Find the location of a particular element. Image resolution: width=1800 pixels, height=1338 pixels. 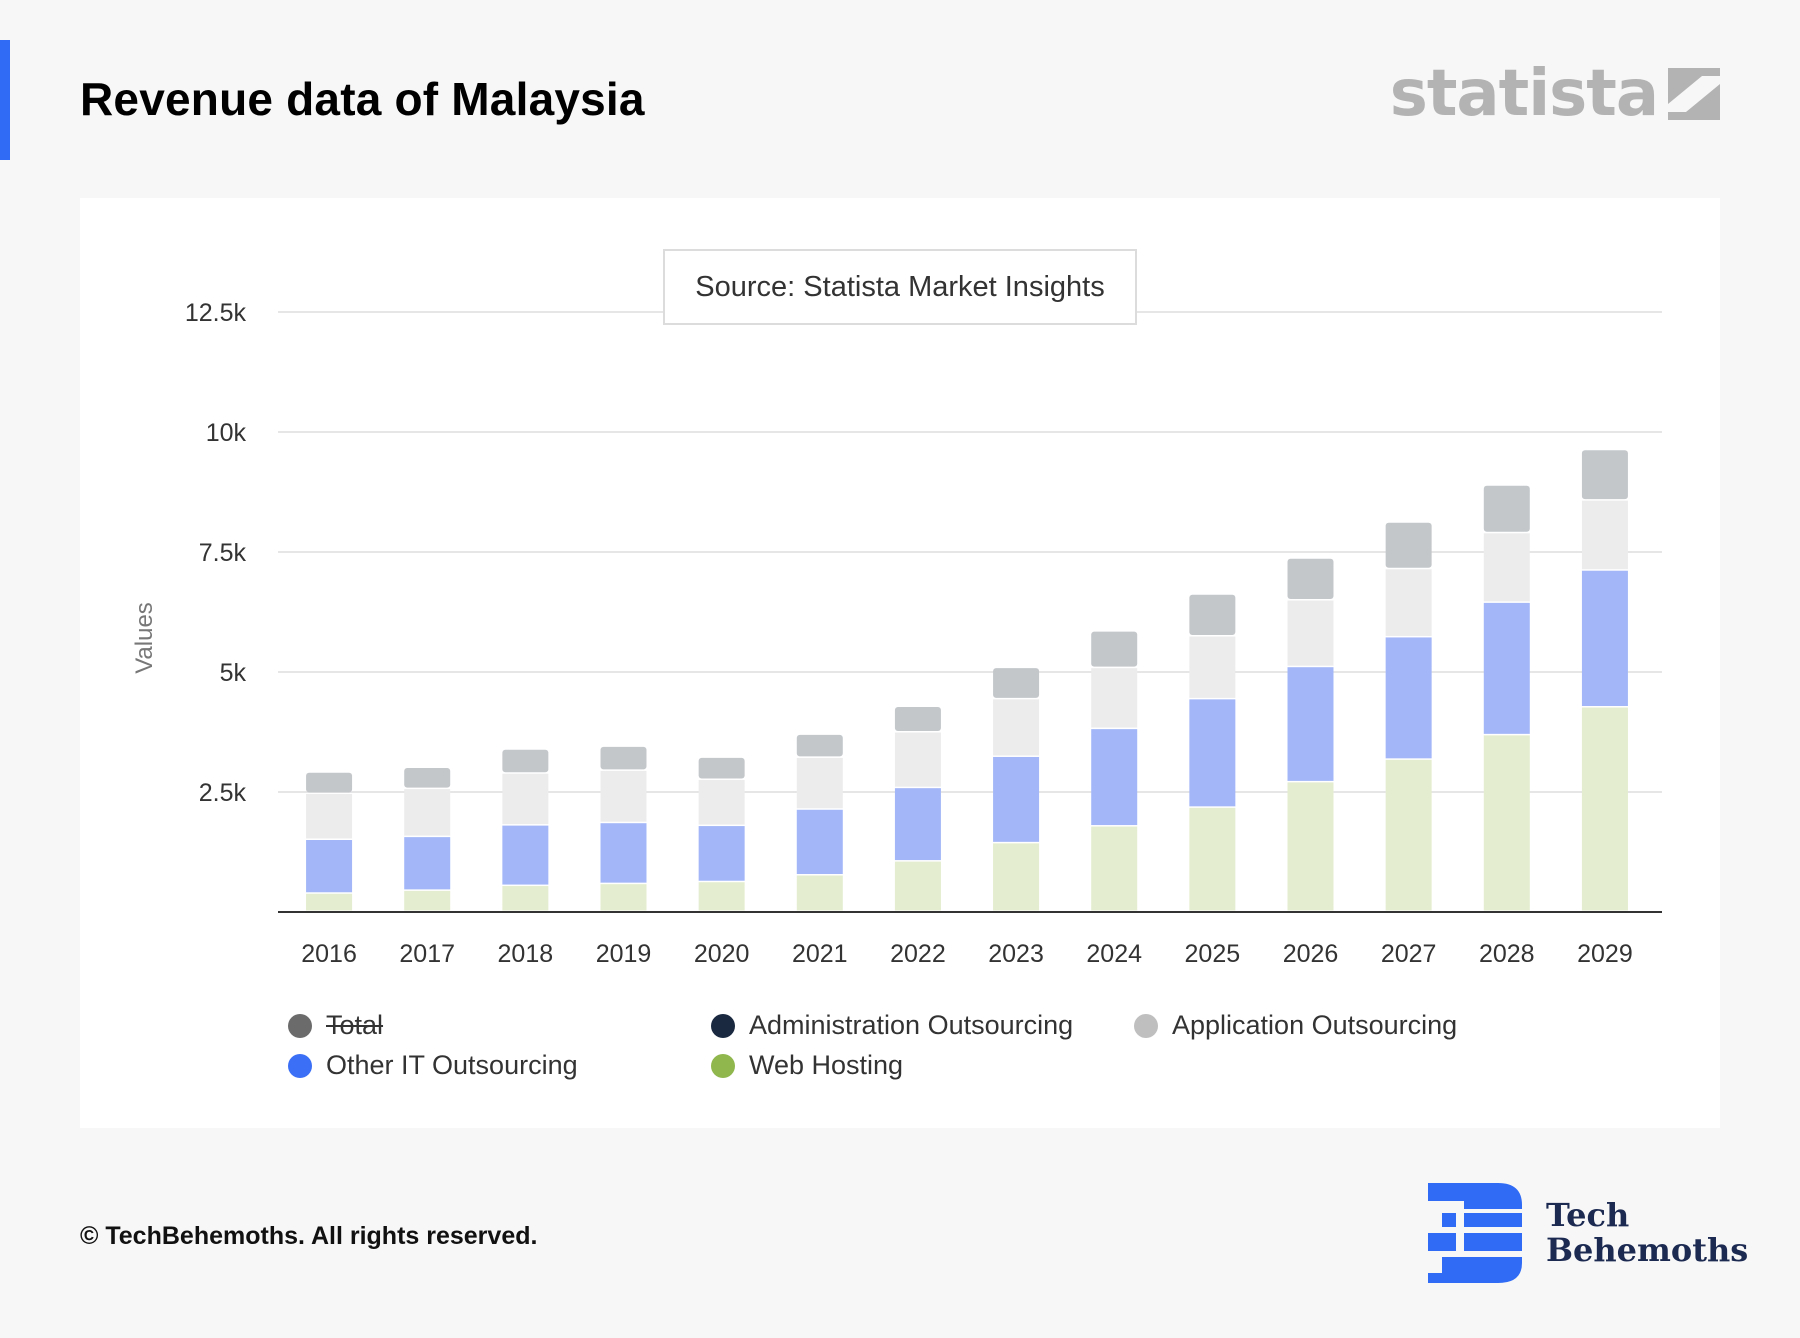

legend-label-other-it-outsourcing: Other IT Outsourcing is located at coordinates (452, 1065).